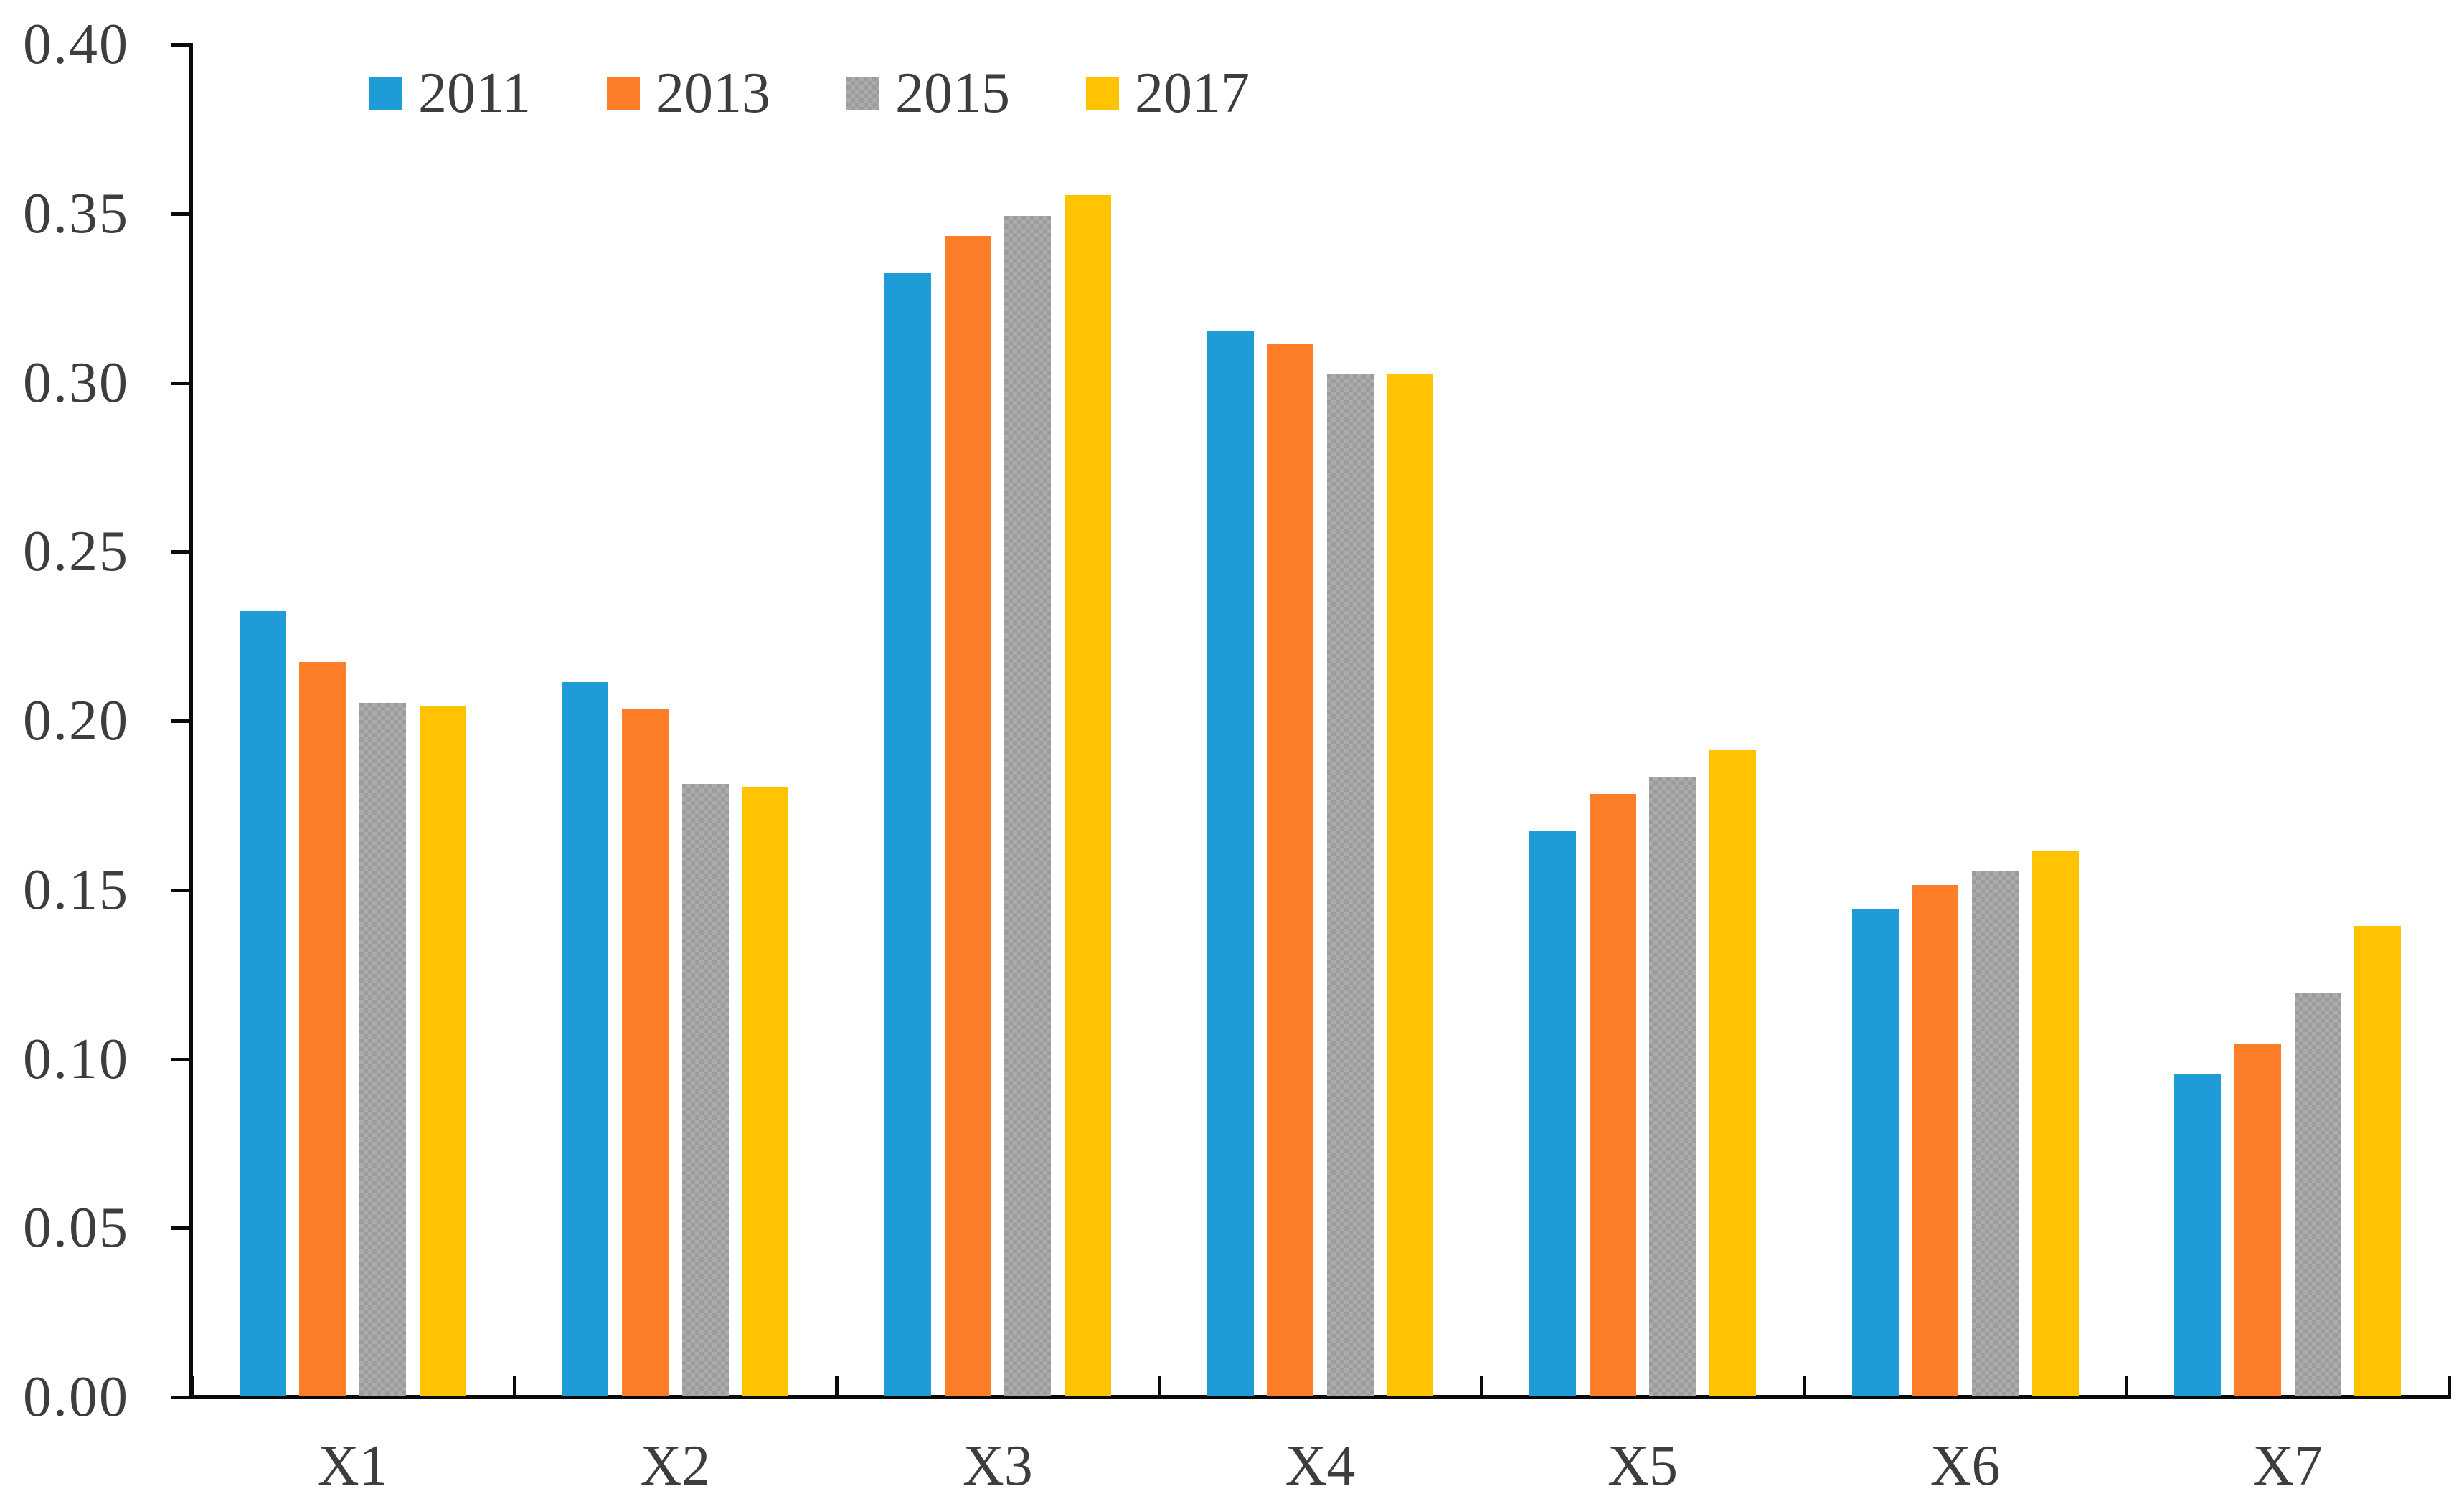 This screenshot has height=1509, width=2464. I want to click on legend-swatch-2015, so click(863, 93).